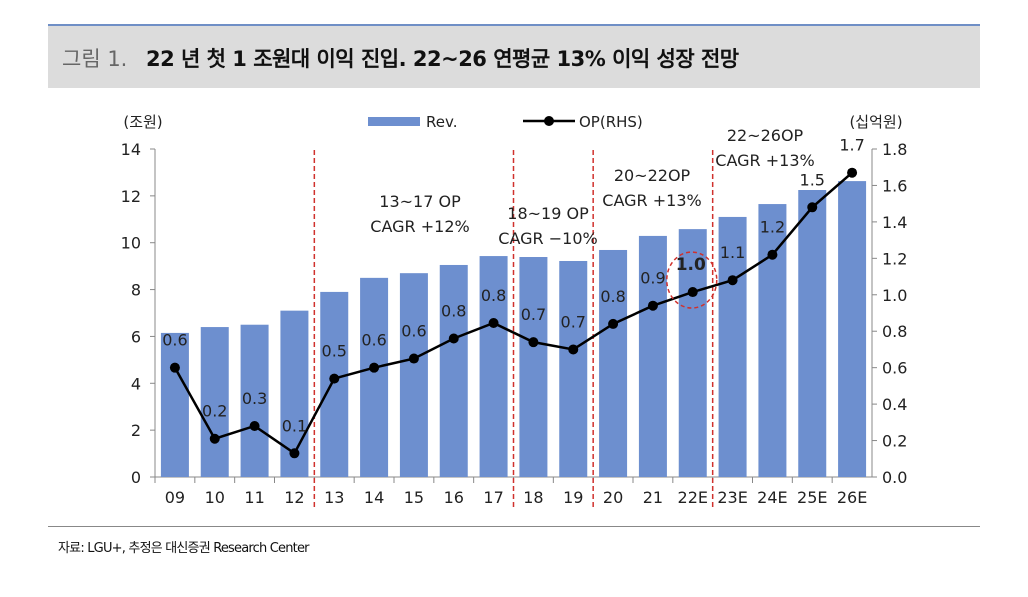 This screenshot has width=1028, height=597. I want to click on x-tick-label: 16, so click(454, 497).